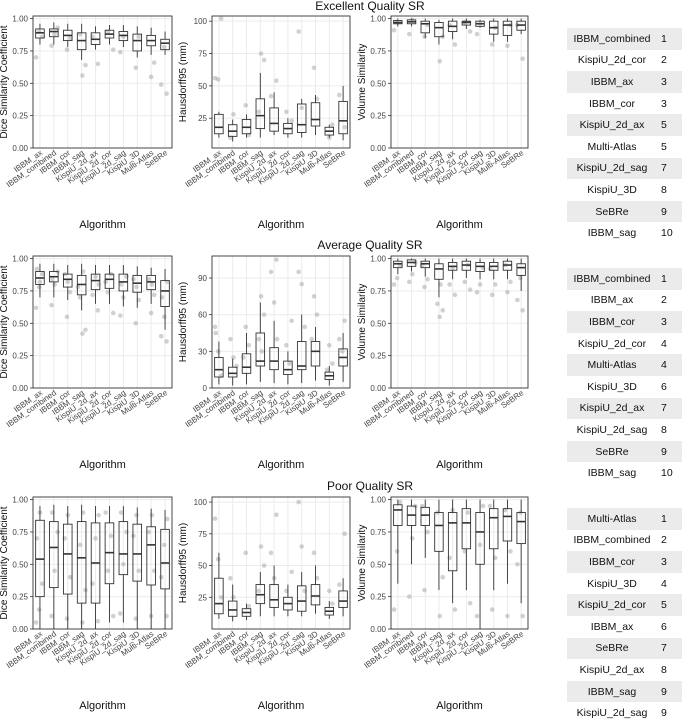 The width and height of the screenshot is (685, 724). What do you see at coordinates (669, 300) in the screenshot?
I see `ranking-rank: 2` at bounding box center [669, 300].